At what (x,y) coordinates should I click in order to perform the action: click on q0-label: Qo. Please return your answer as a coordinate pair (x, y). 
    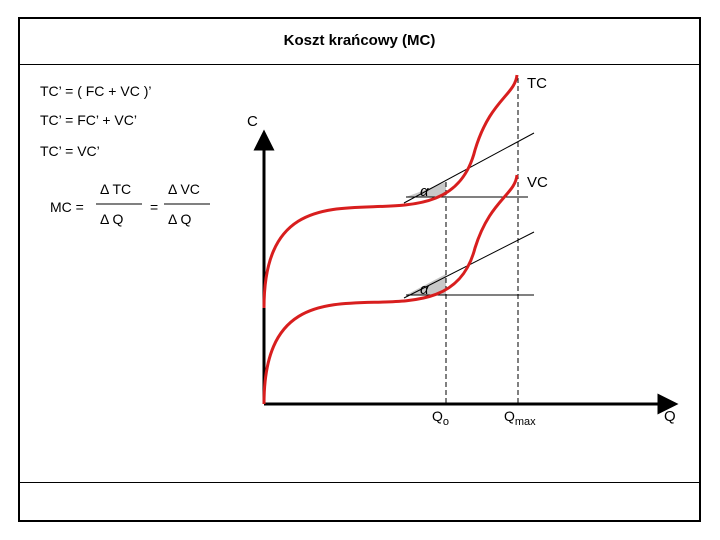
    Looking at the image, I should click on (440, 418).